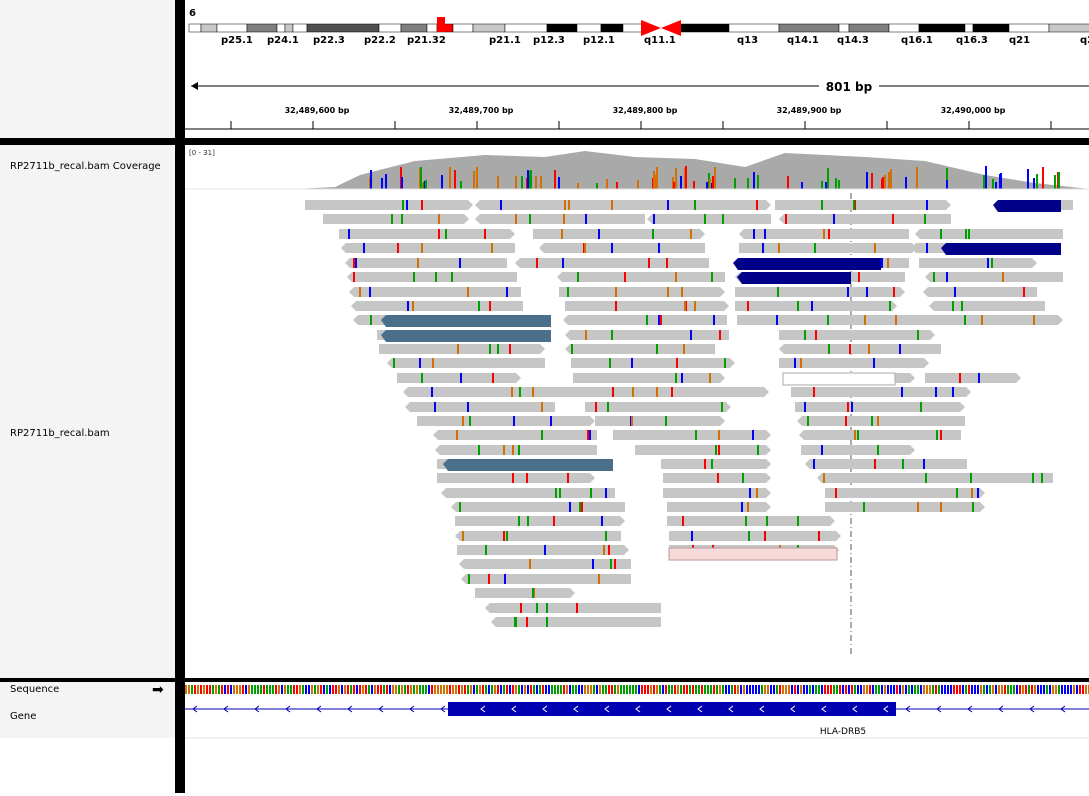 Image resolution: width=1089 pixels, height=796 pixels. What do you see at coordinates (35, 689) in the screenshot?
I see `sequence-track-label: Sequence` at bounding box center [35, 689].